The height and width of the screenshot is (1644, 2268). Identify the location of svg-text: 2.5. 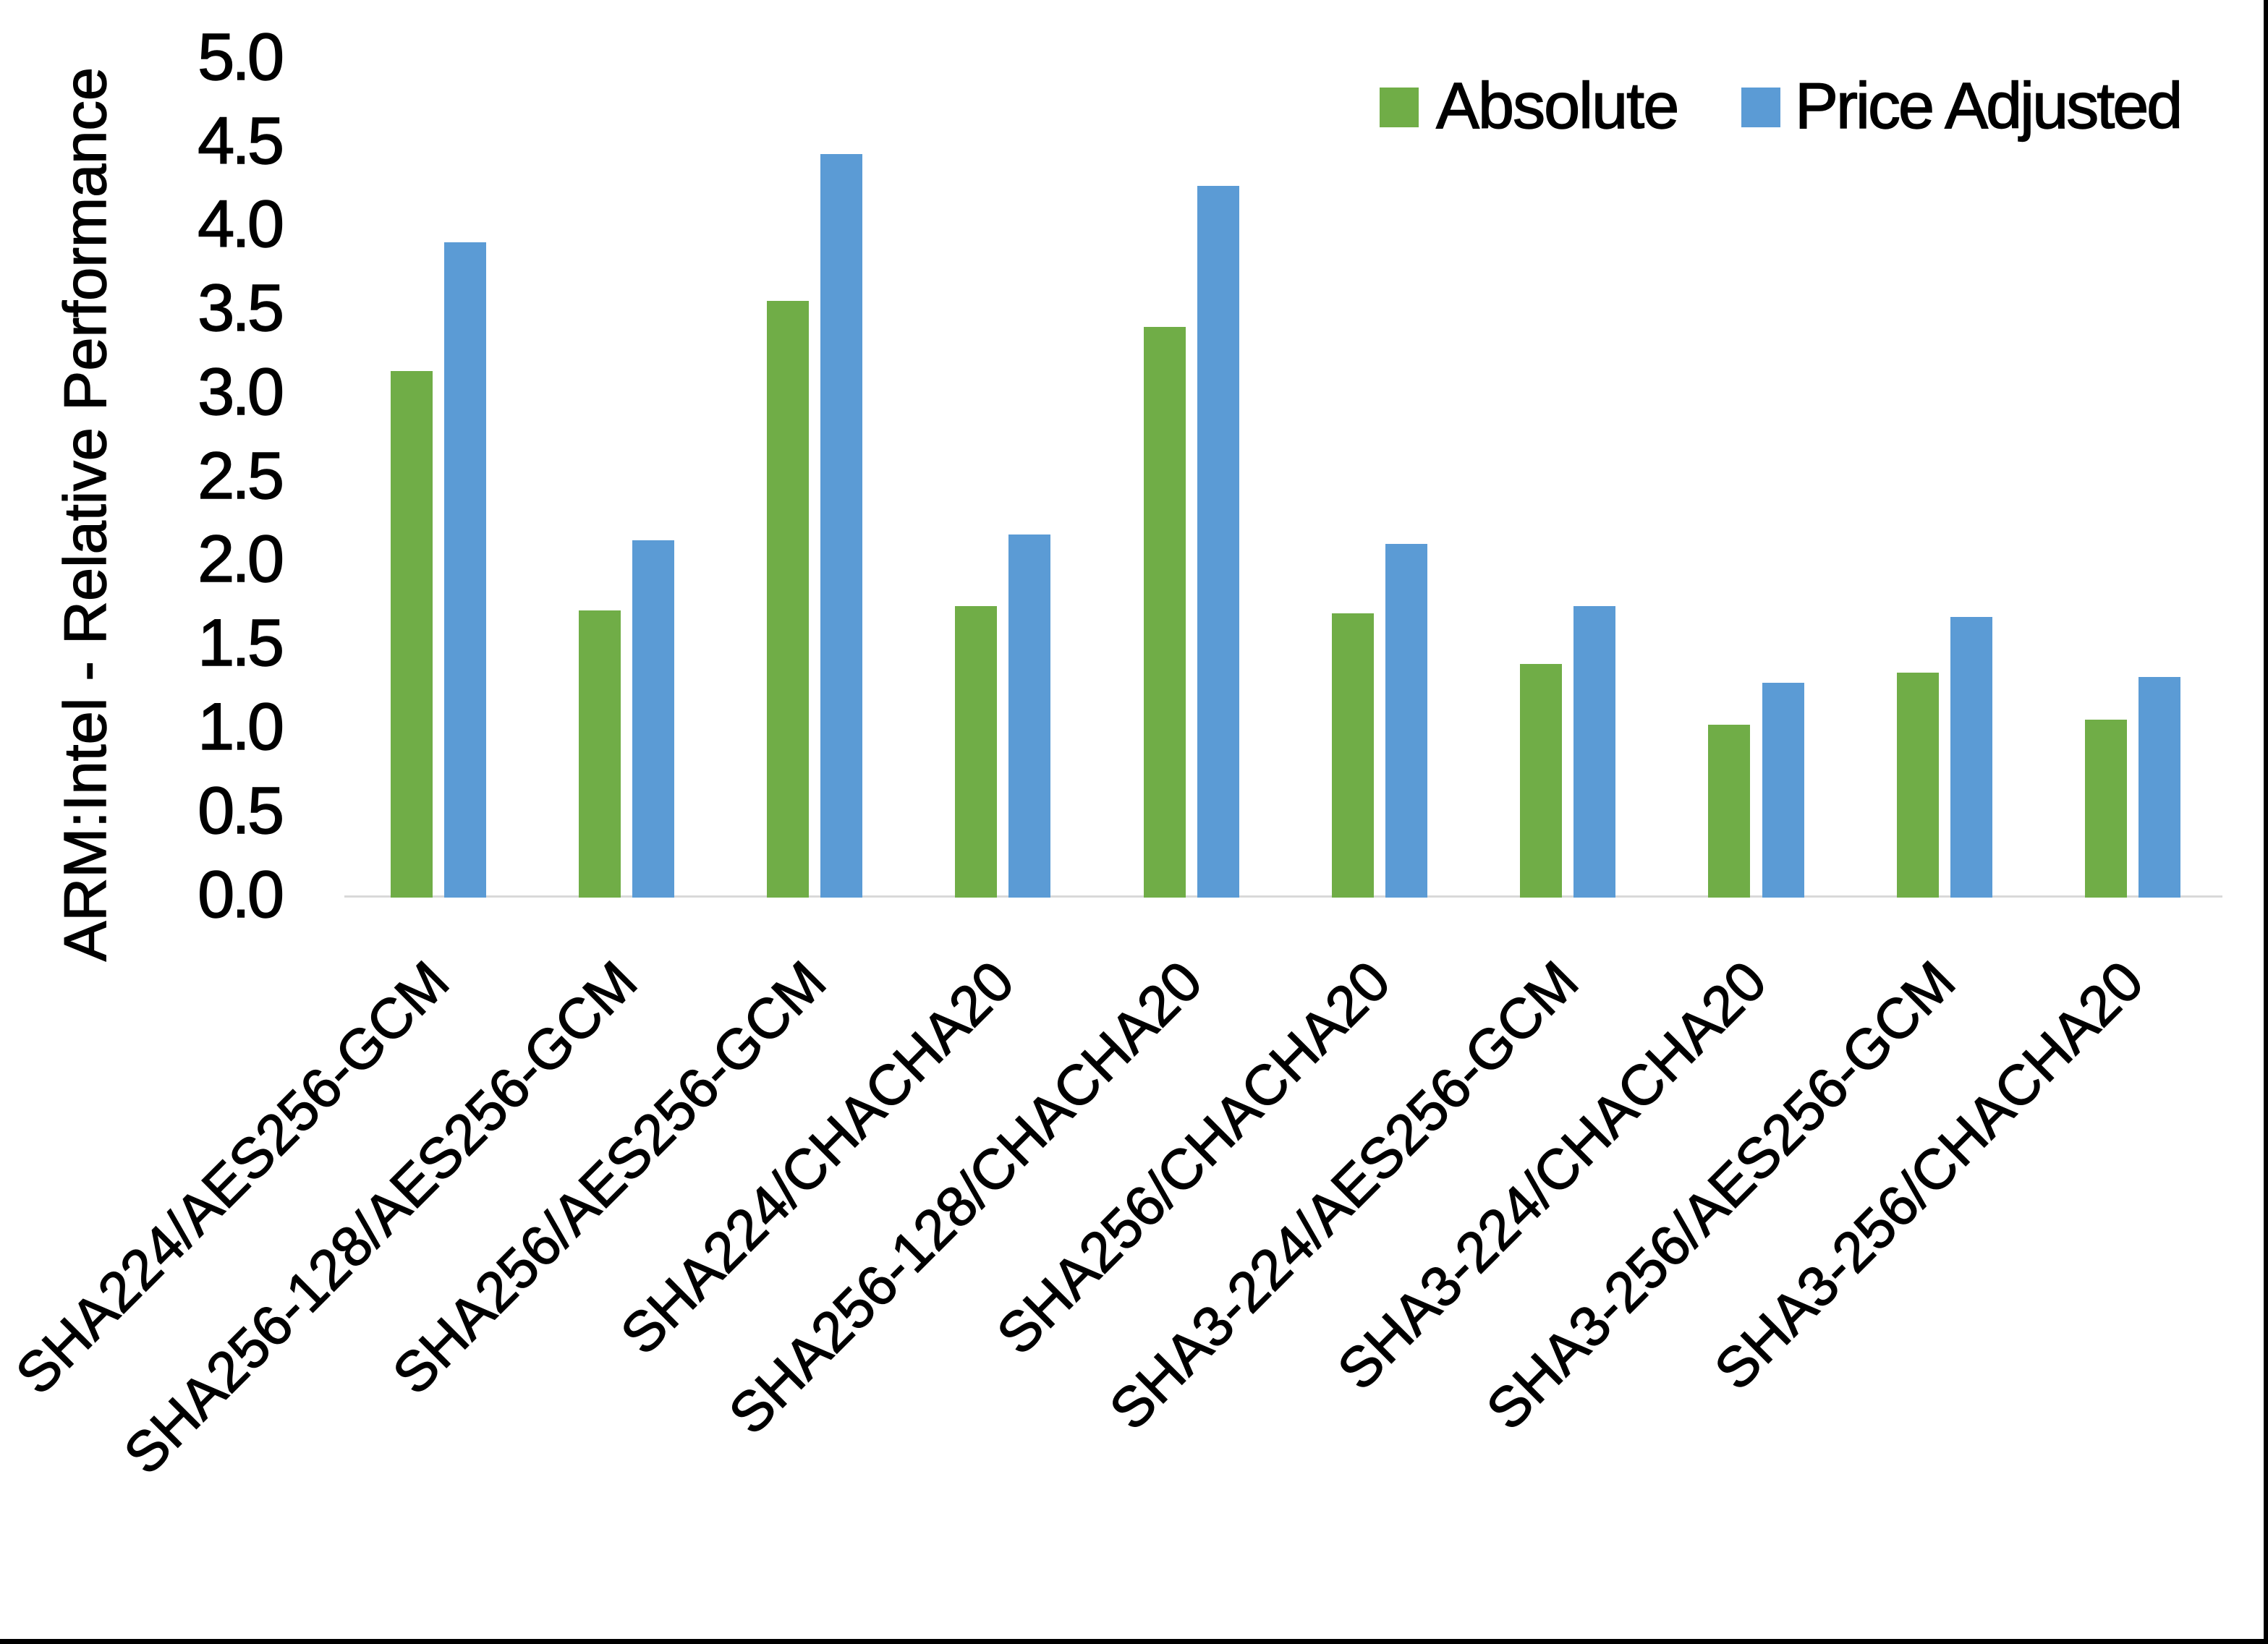
(240, 476).